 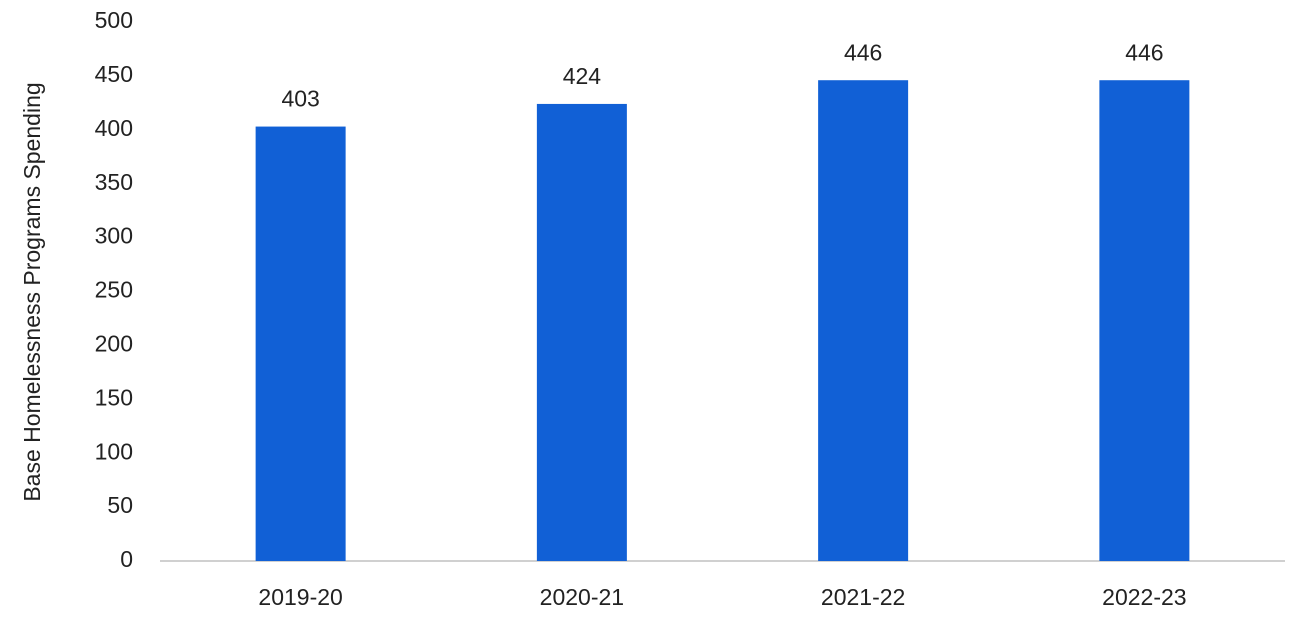 I want to click on data-label: 403, so click(x=300, y=99).